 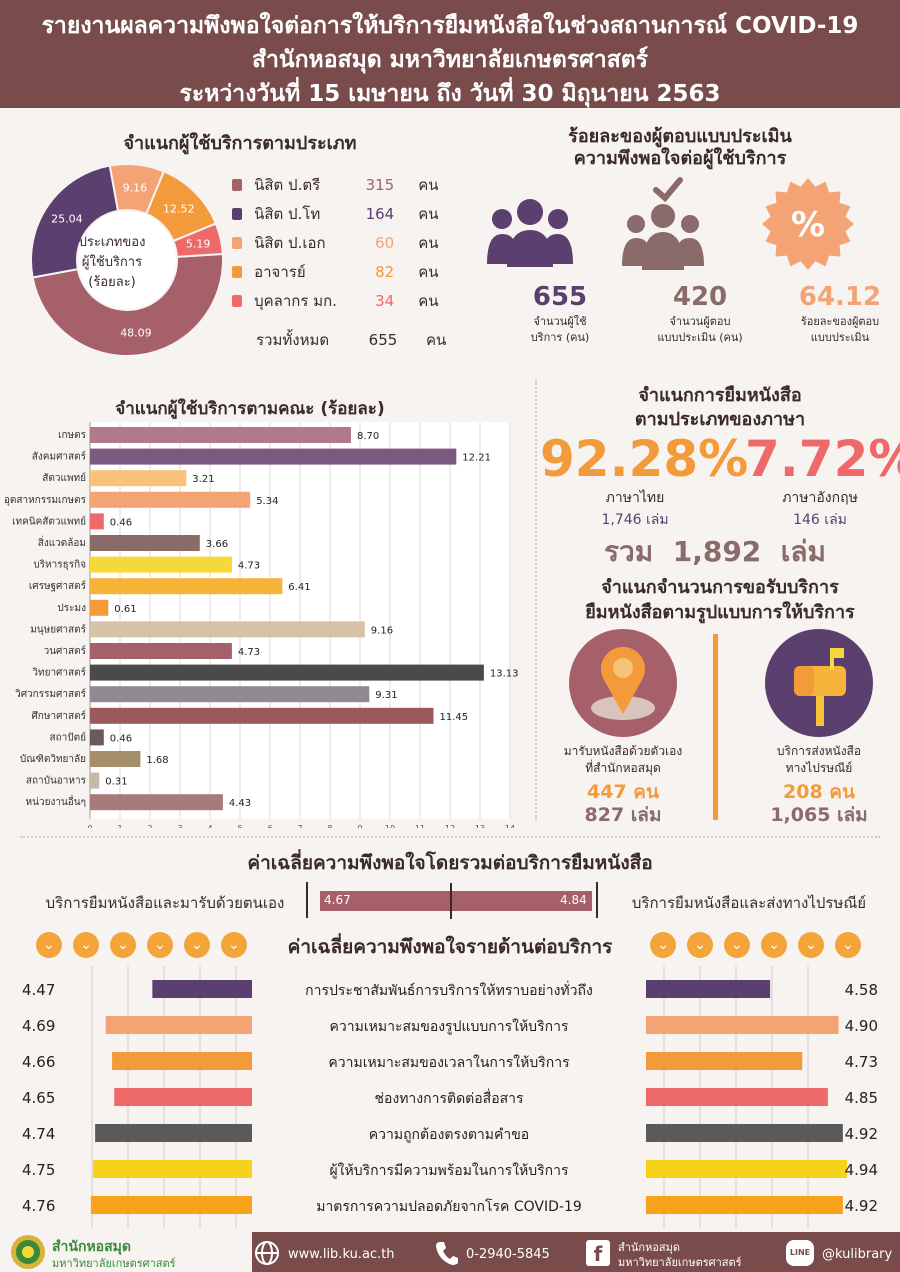 What do you see at coordinates (649, 1247) in the screenshot?
I see `footer-fb-line1: สำนักหอสมุด` at bounding box center [649, 1247].